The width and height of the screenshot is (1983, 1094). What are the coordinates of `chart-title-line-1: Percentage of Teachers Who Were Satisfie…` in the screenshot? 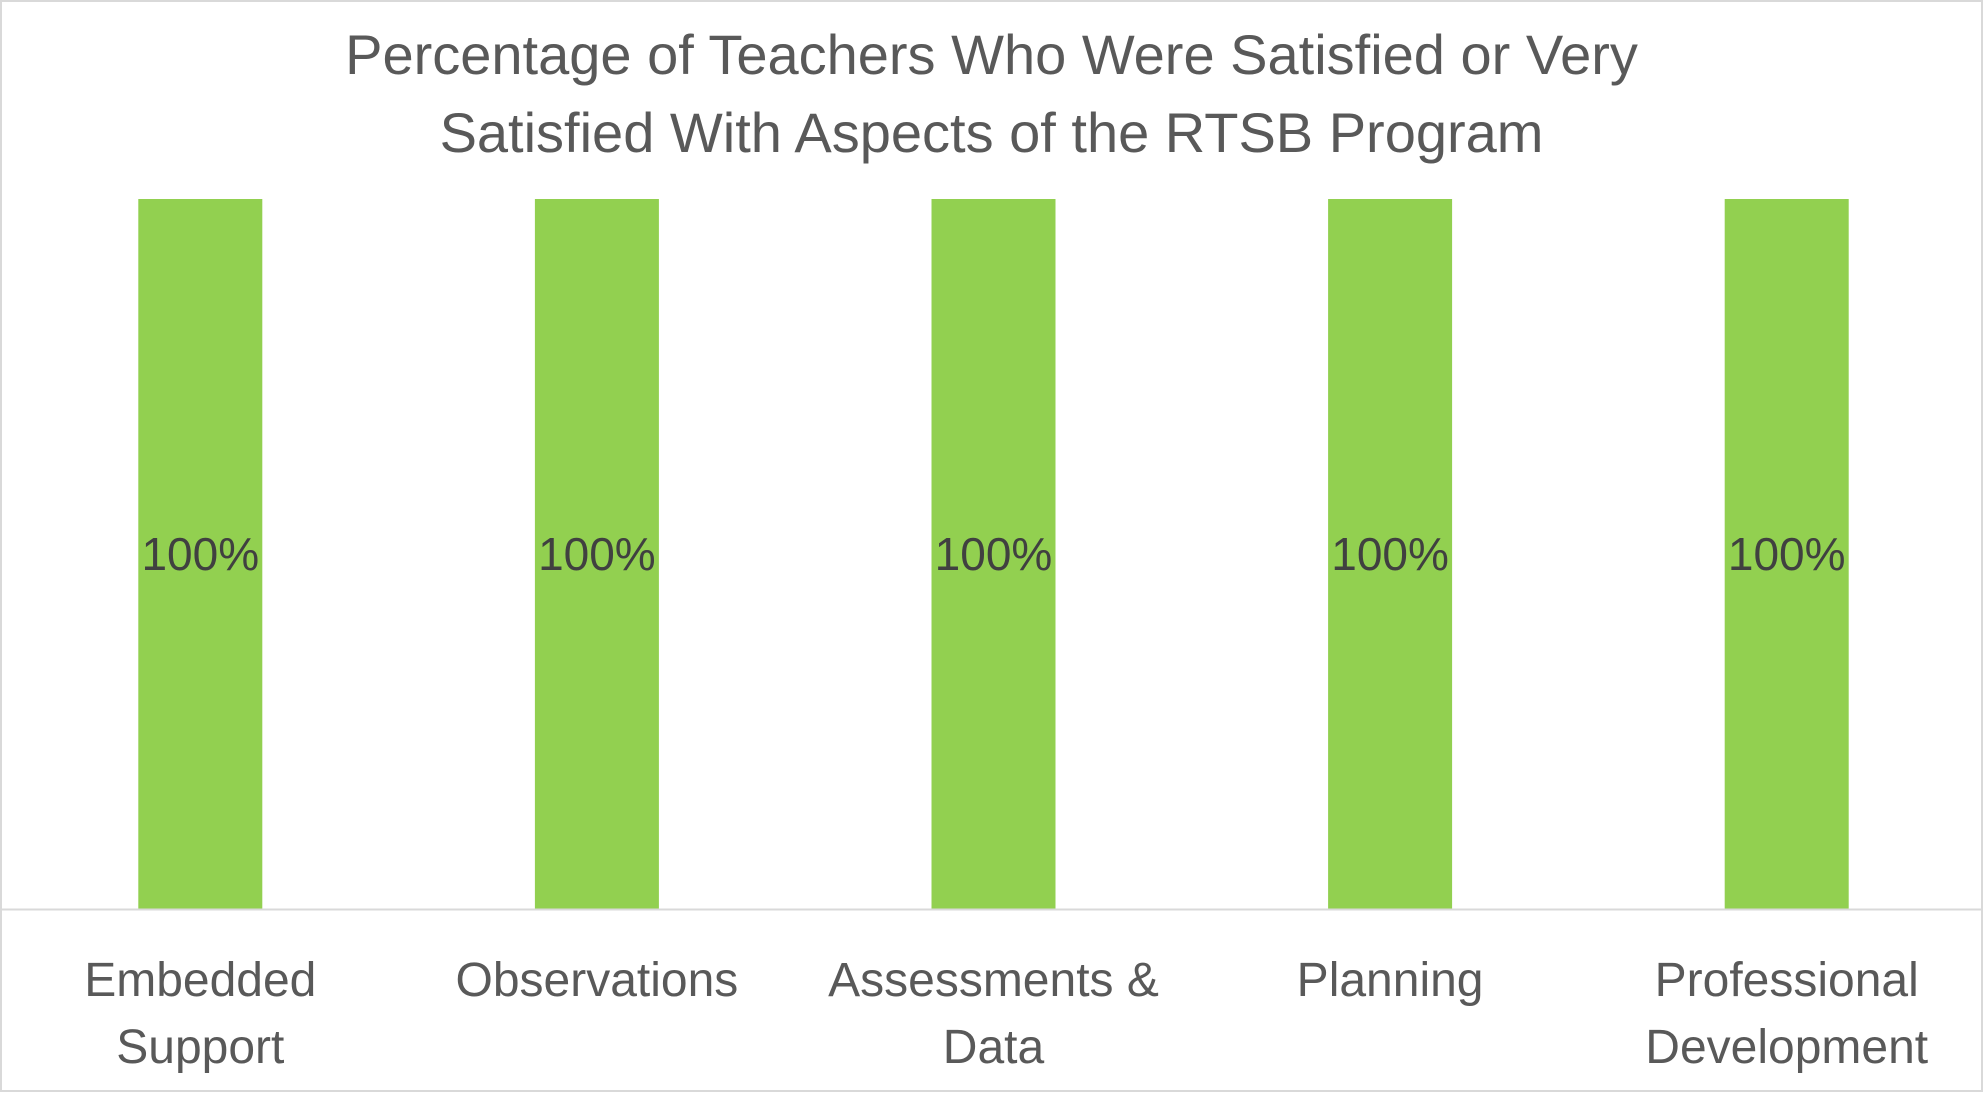 It's located at (991, 54).